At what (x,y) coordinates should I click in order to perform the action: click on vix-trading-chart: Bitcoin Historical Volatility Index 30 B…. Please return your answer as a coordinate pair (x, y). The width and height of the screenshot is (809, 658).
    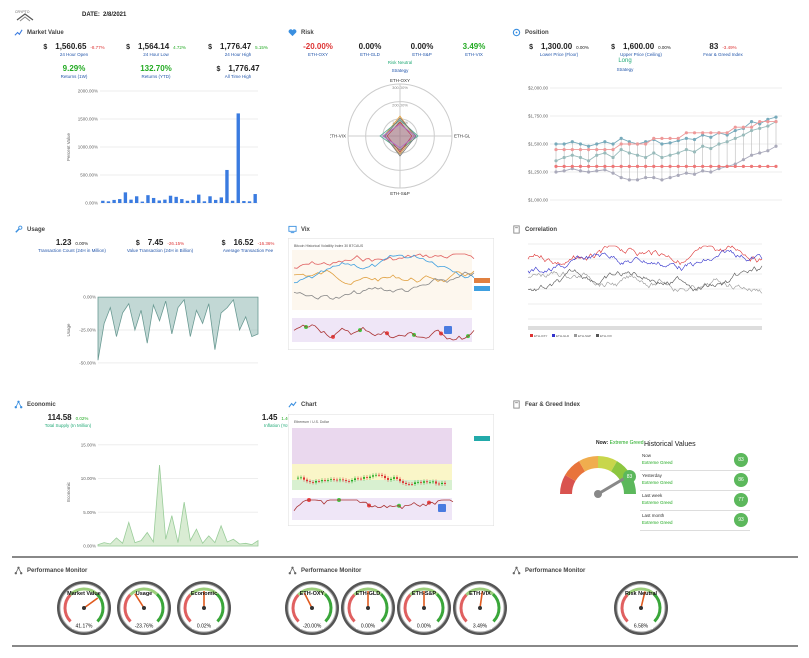
    Looking at the image, I should click on (391, 294).